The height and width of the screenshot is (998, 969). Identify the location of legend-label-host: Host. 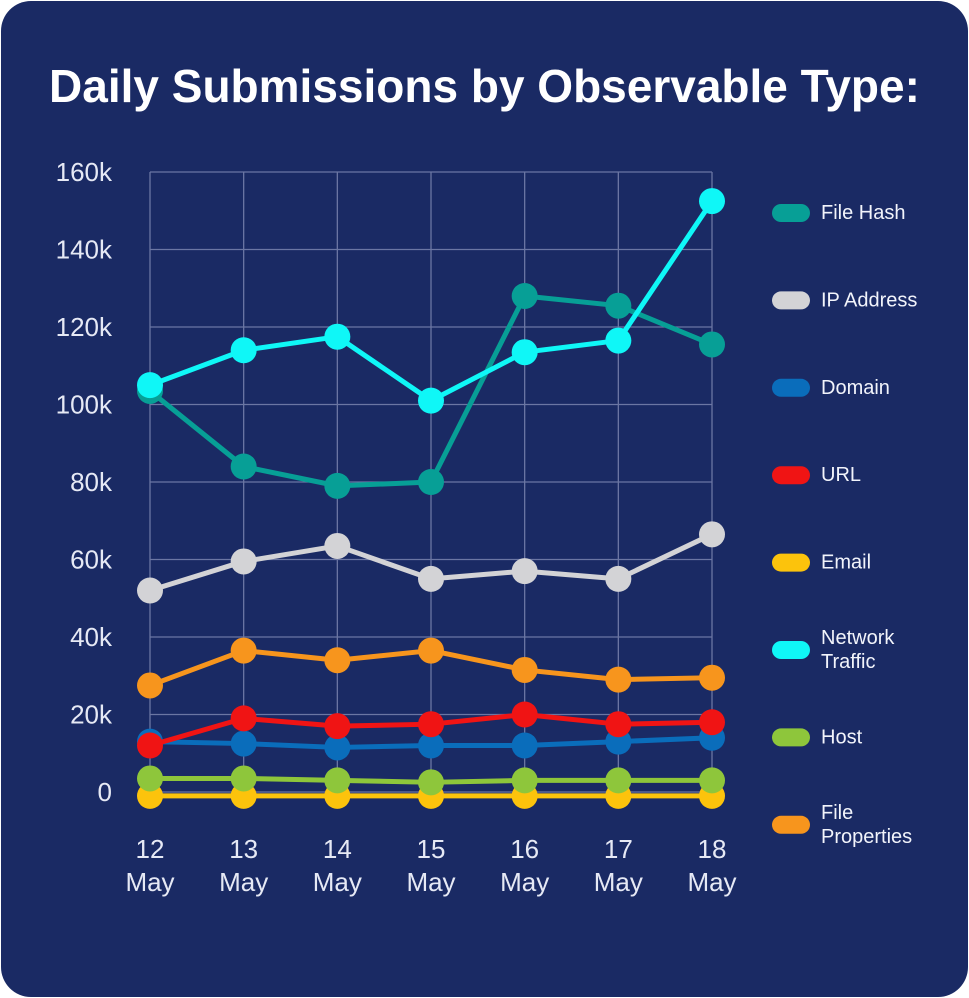
(842, 737).